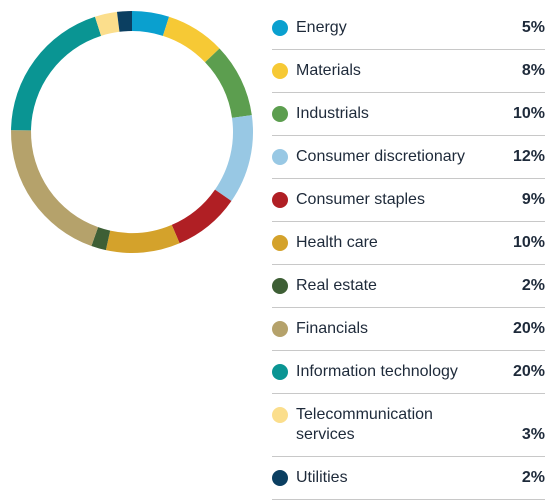 The image size is (557, 500). Describe the element at coordinates (408, 114) in the screenshot. I see `legend-item: Industrials 10%` at that location.